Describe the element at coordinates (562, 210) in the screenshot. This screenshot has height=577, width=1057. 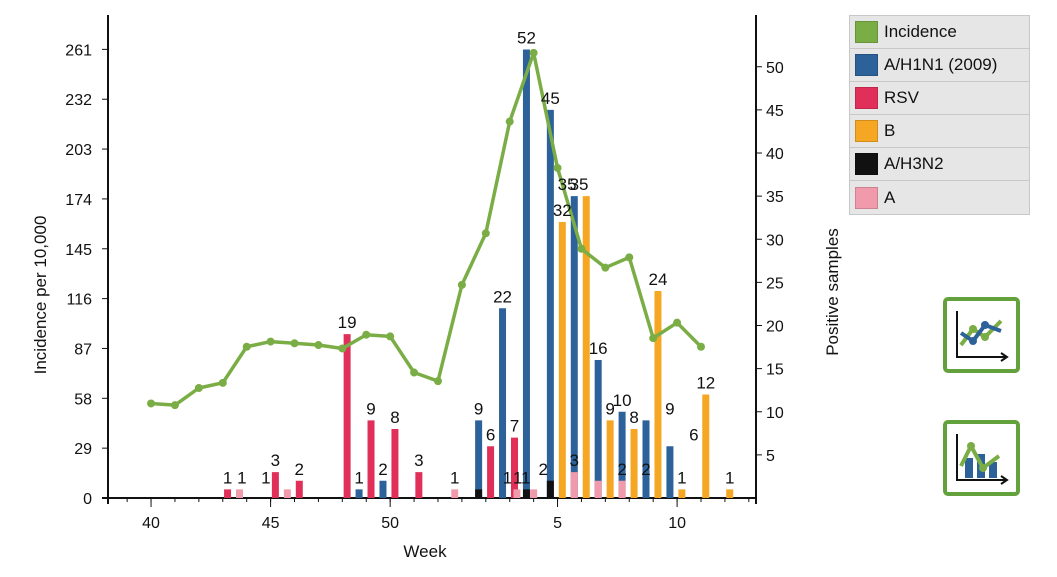
I see `data-label: 32` at that location.